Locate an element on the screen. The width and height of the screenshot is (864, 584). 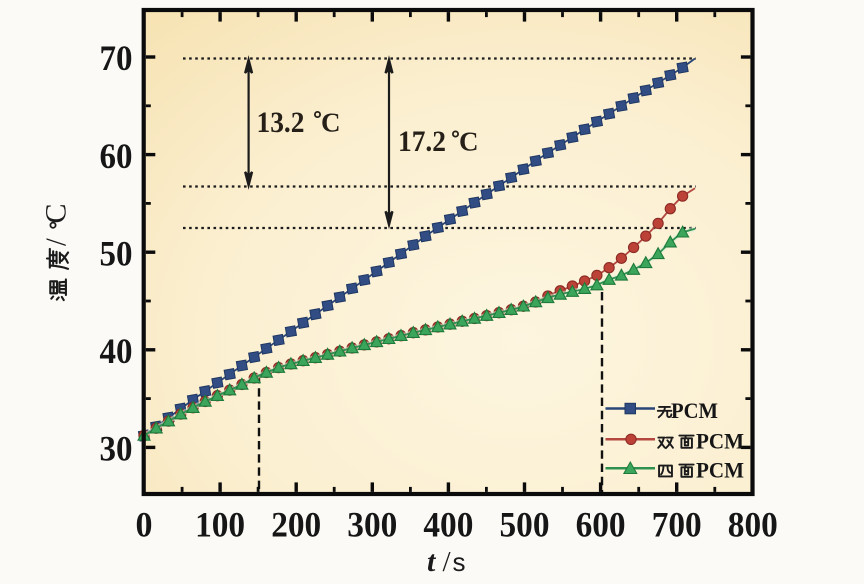
svg-text: 17.2 is located at coordinates (422, 141).